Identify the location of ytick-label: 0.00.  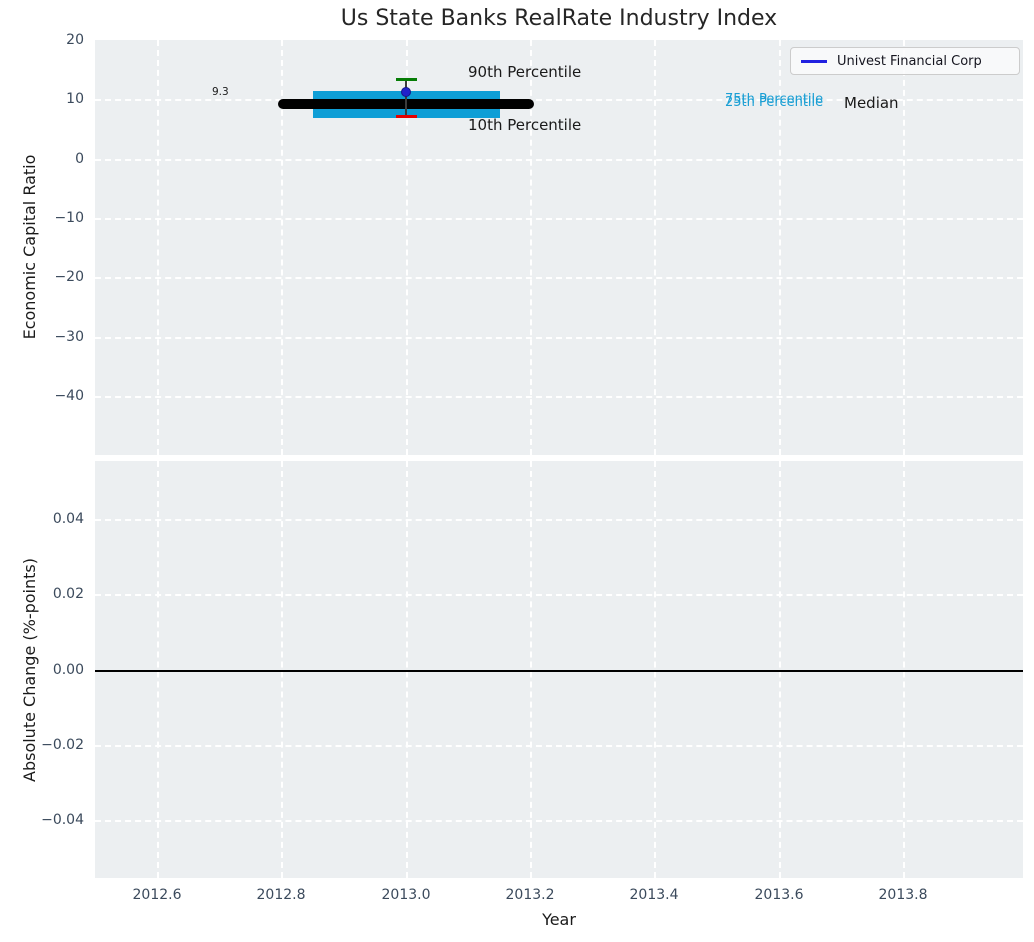
(68, 670).